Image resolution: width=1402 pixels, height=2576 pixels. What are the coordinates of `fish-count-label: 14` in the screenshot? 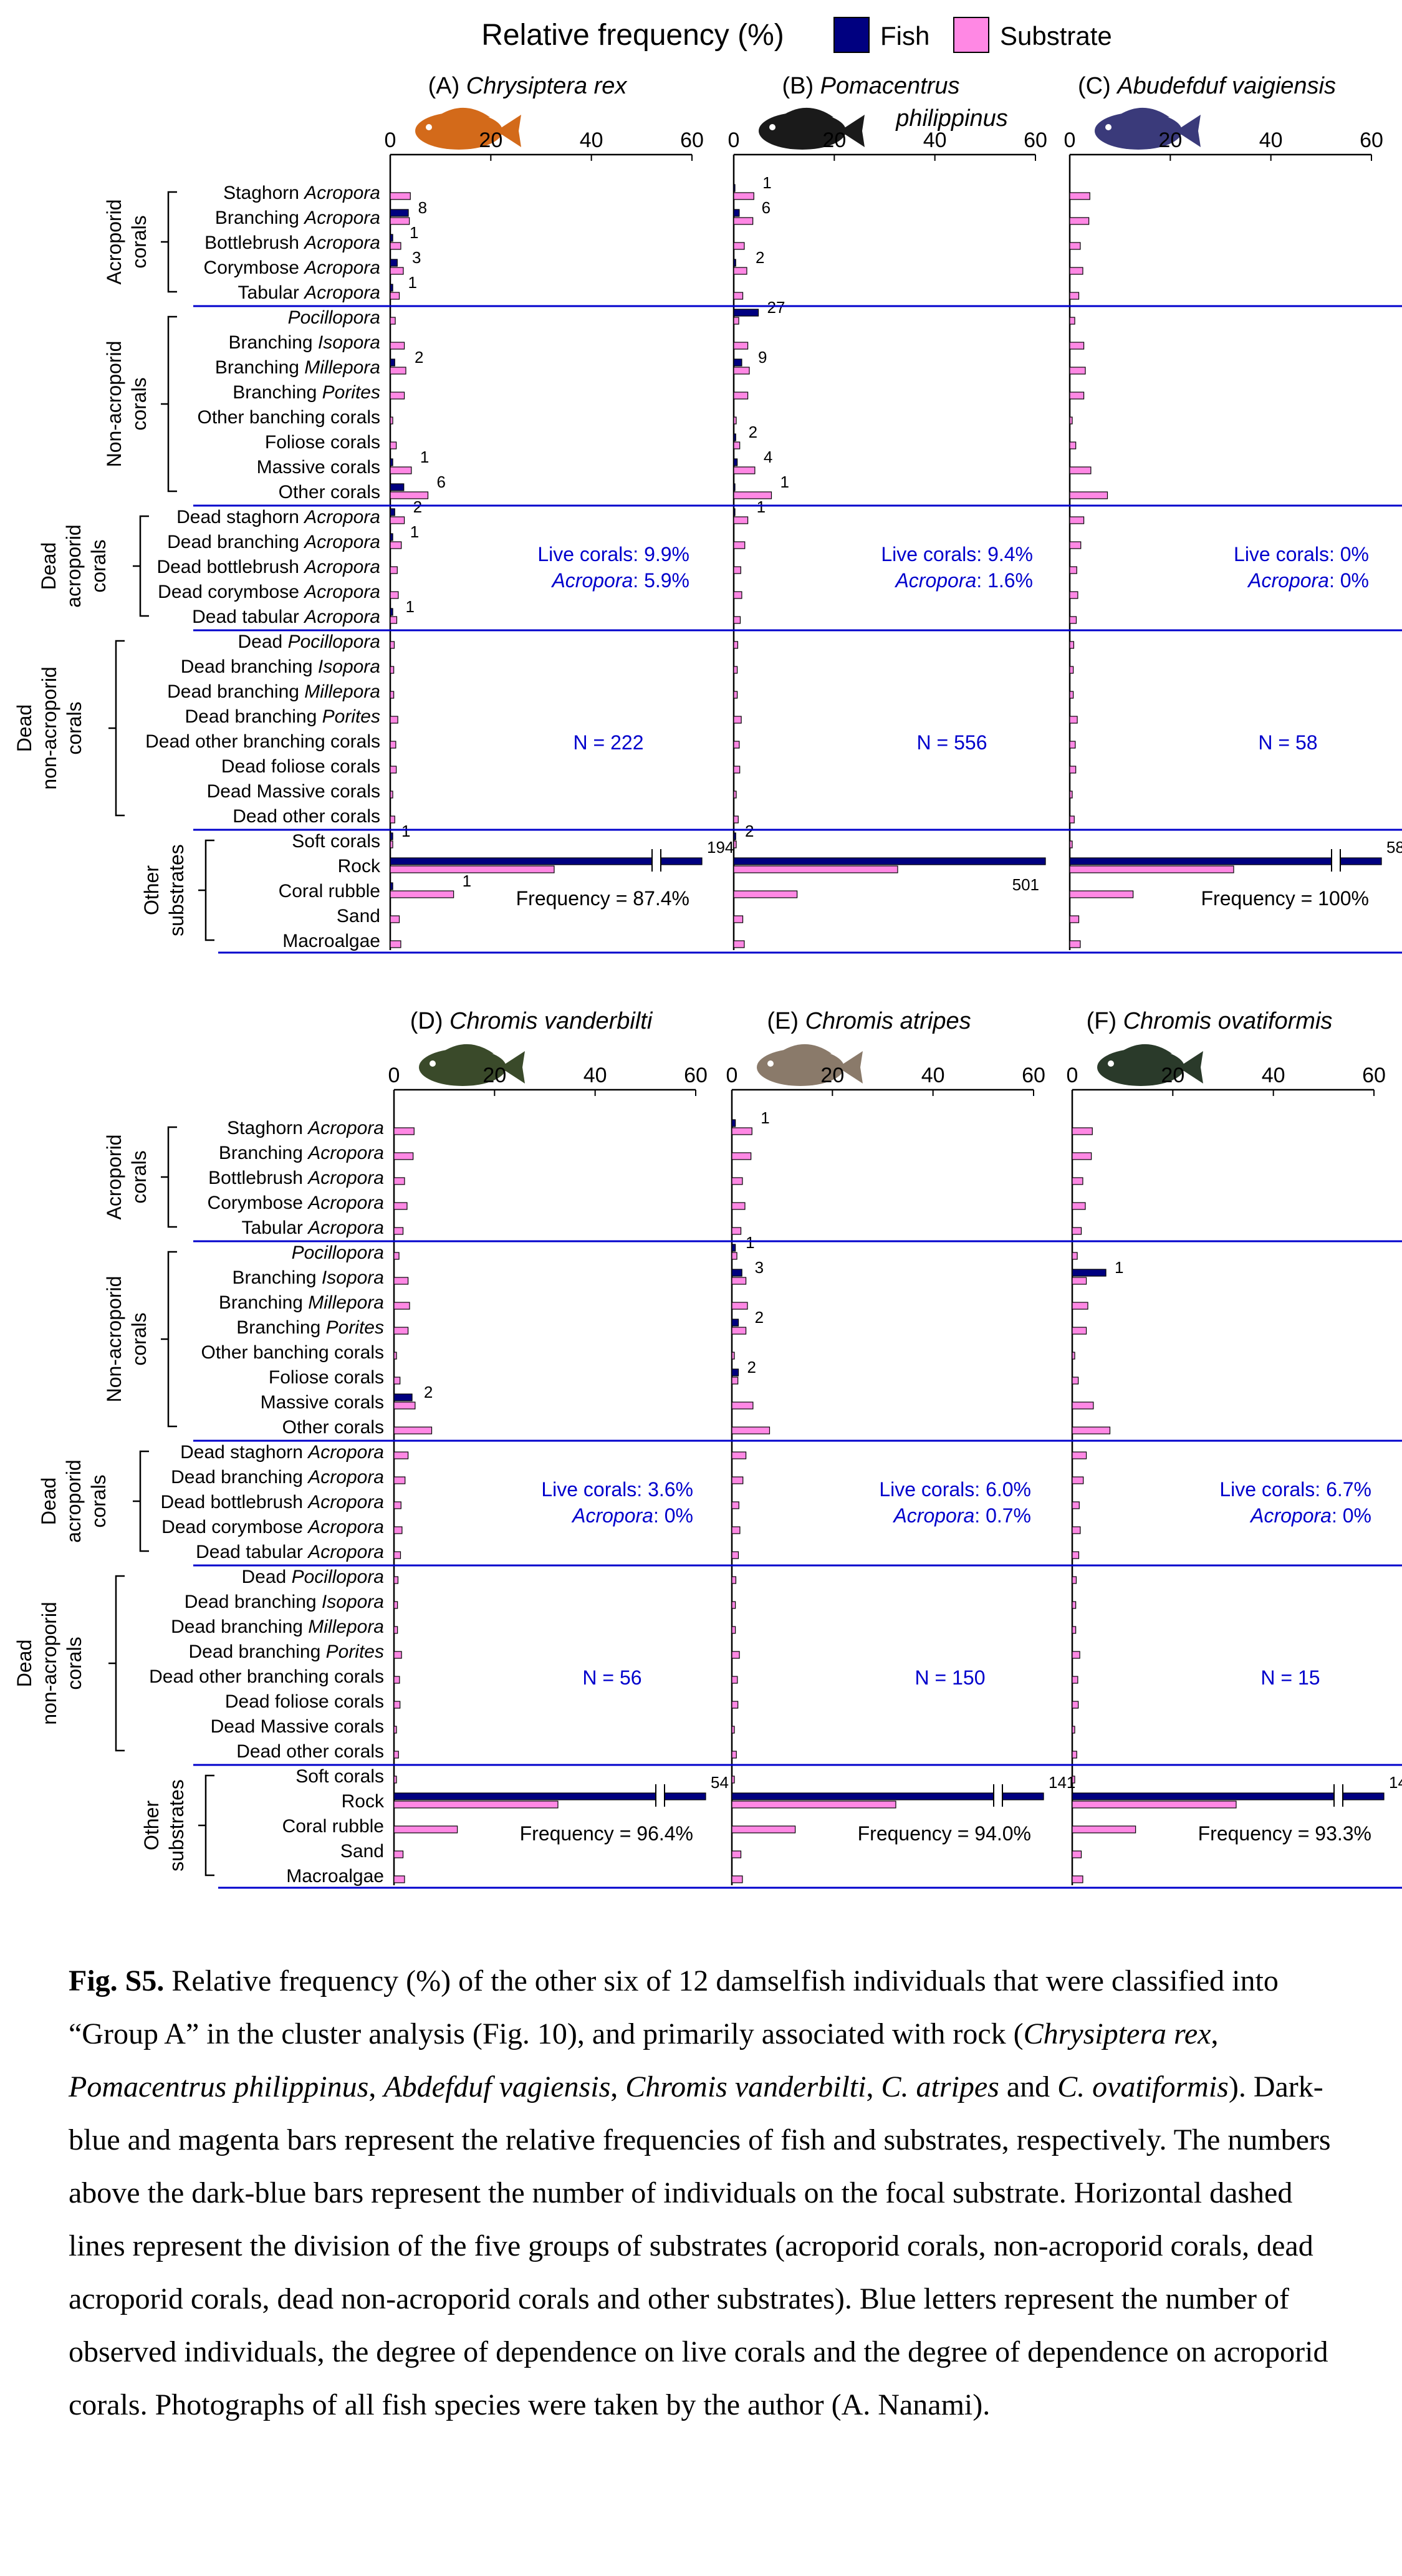 It's located at (1395, 1782).